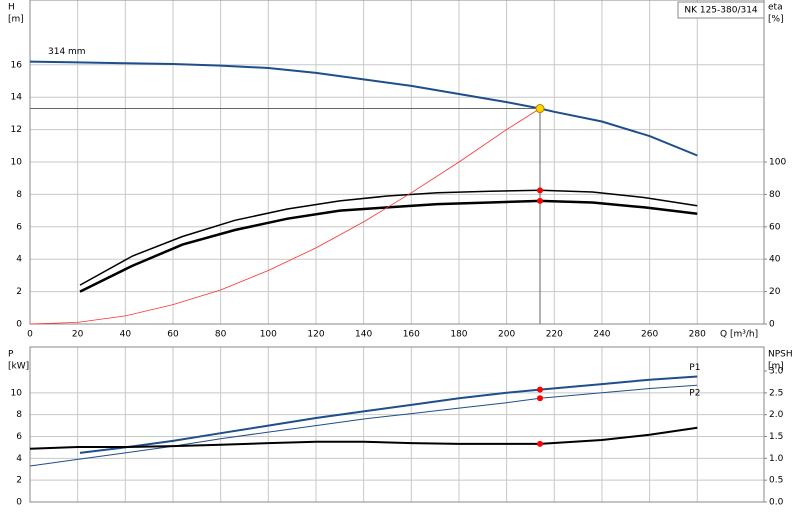  I want to click on y2-tick-label: 40, so click(775, 260).